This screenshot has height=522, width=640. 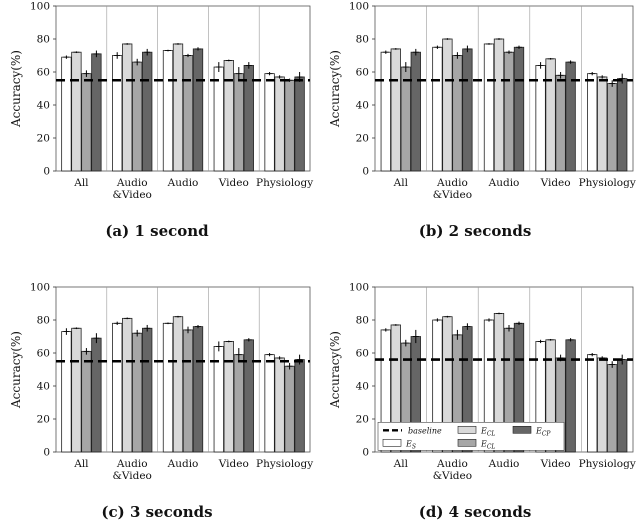 I want to click on legend-ecl-label: ECL, so click(x=487, y=431).